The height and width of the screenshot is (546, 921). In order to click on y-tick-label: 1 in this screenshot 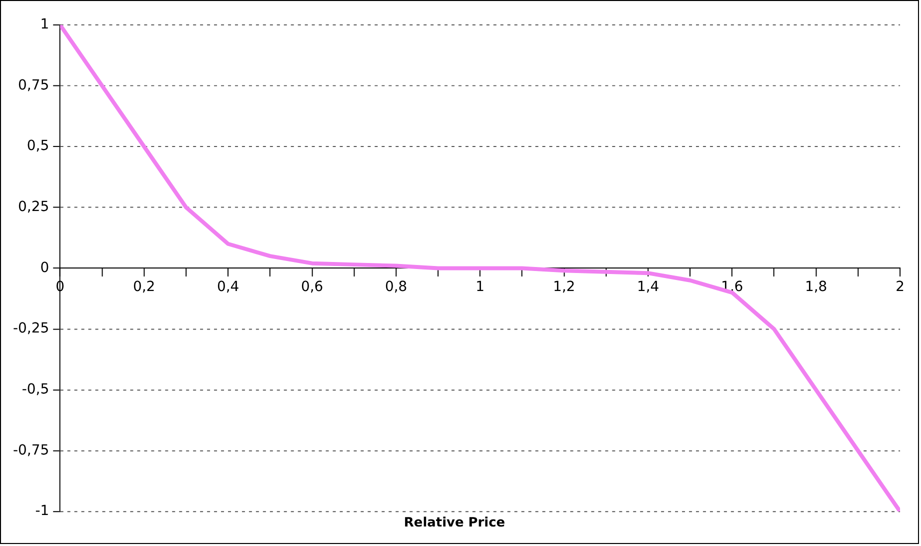, I will do `click(45, 24)`.